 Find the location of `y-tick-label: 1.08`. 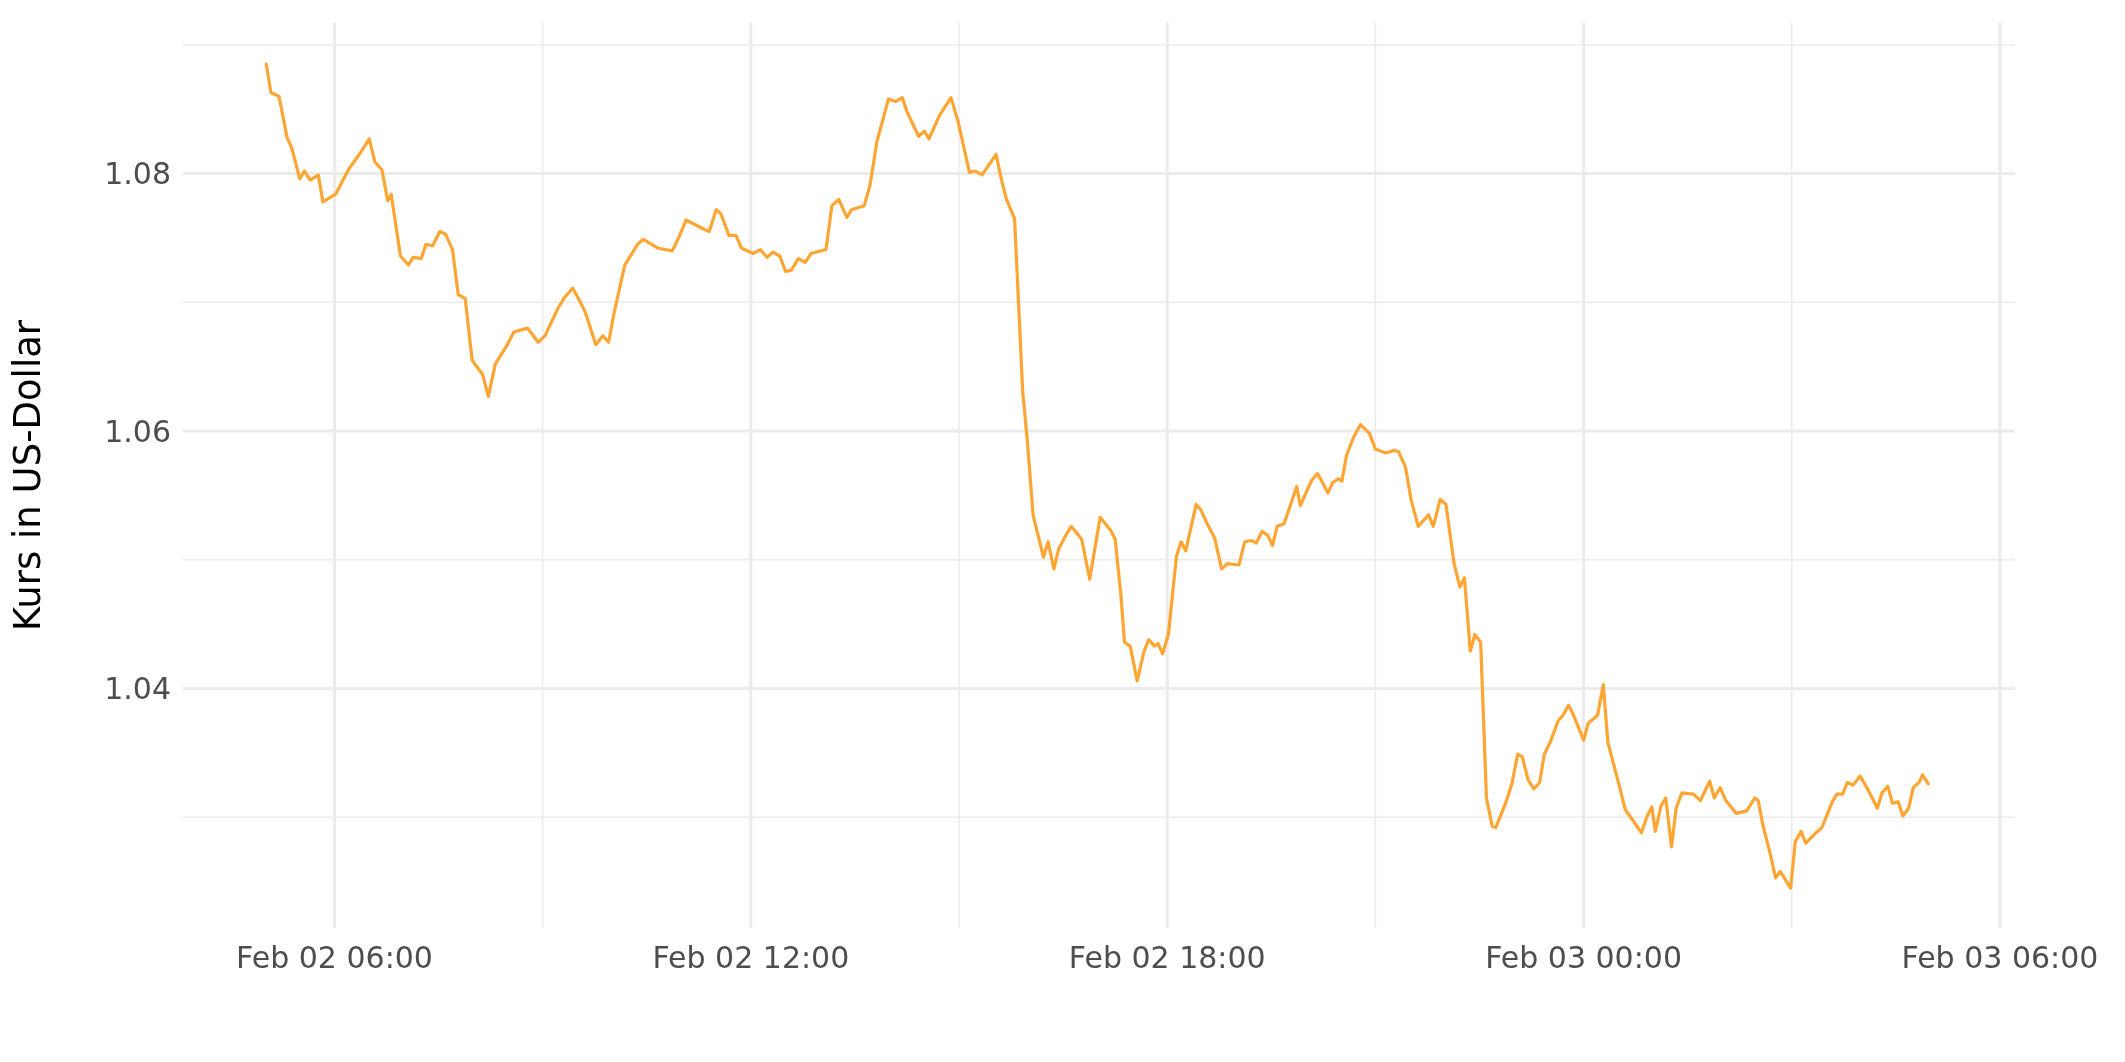

y-tick-label: 1.08 is located at coordinates (137, 174).